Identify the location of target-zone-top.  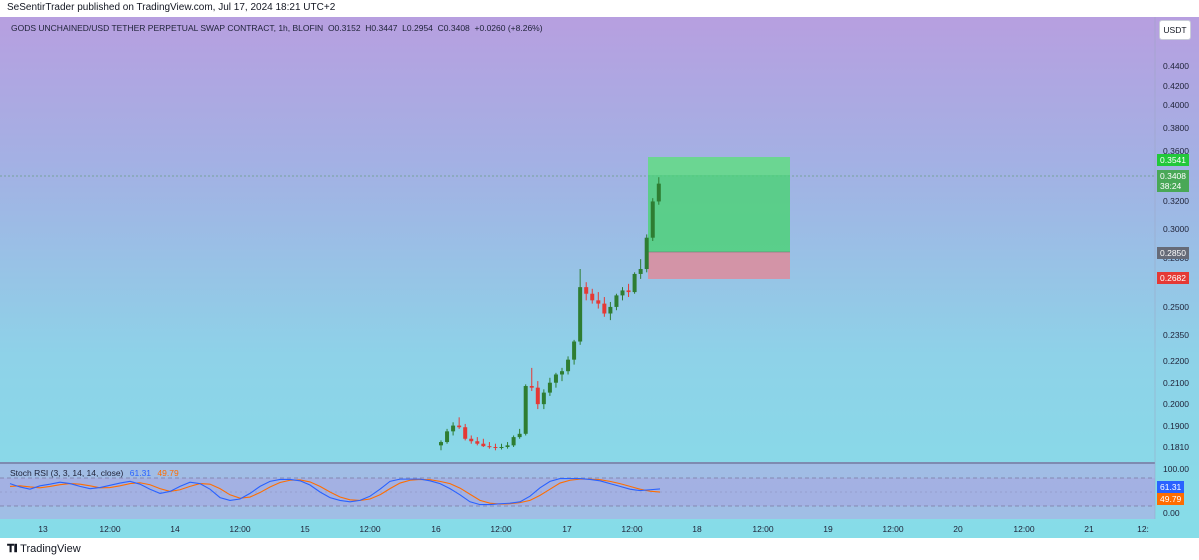
(719, 166).